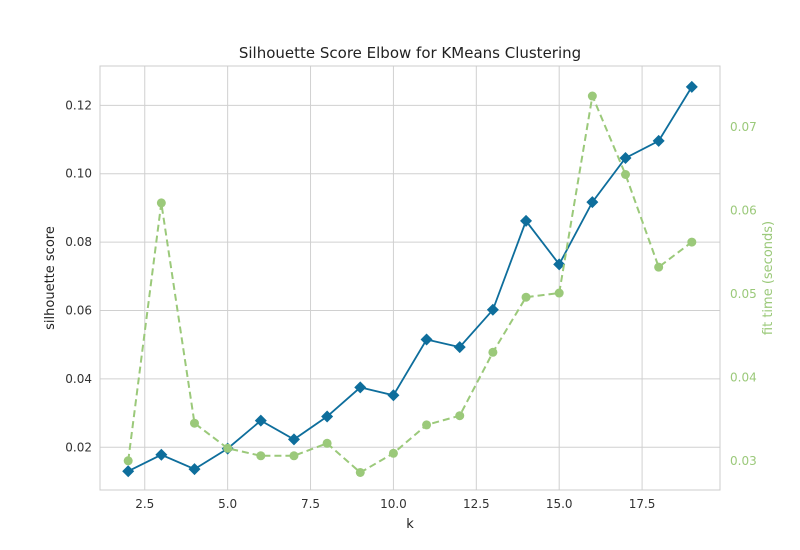  I want to click on x-tick-label: 10.0, so click(393, 504).